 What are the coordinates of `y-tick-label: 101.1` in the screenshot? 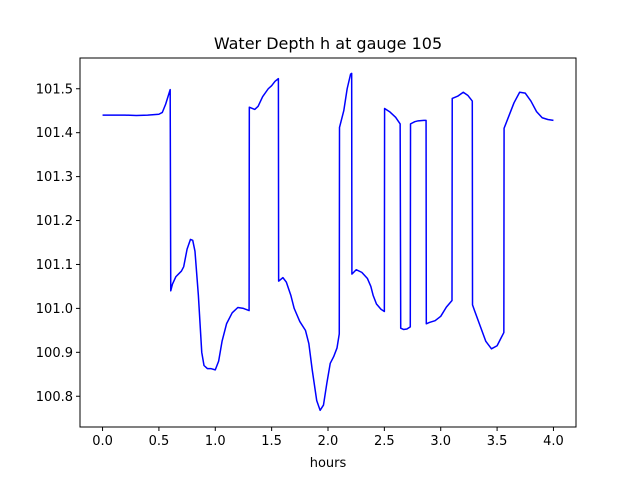 It's located at (54, 265).